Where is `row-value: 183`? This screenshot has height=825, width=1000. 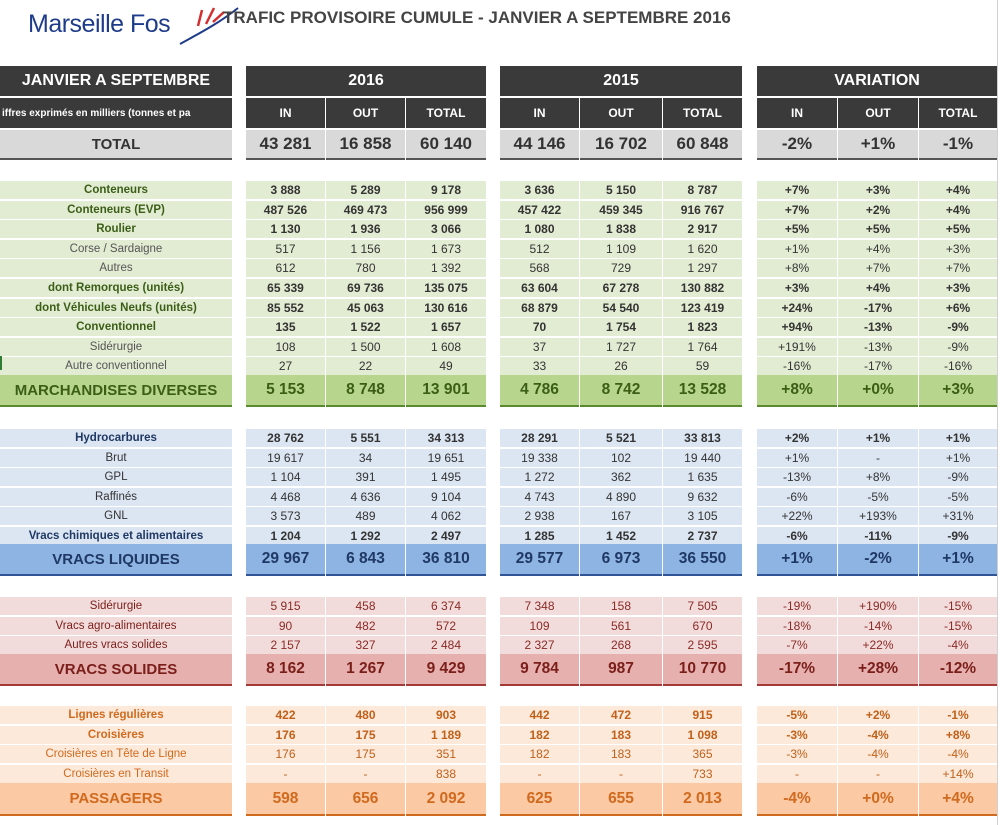
row-value: 183 is located at coordinates (621, 754).